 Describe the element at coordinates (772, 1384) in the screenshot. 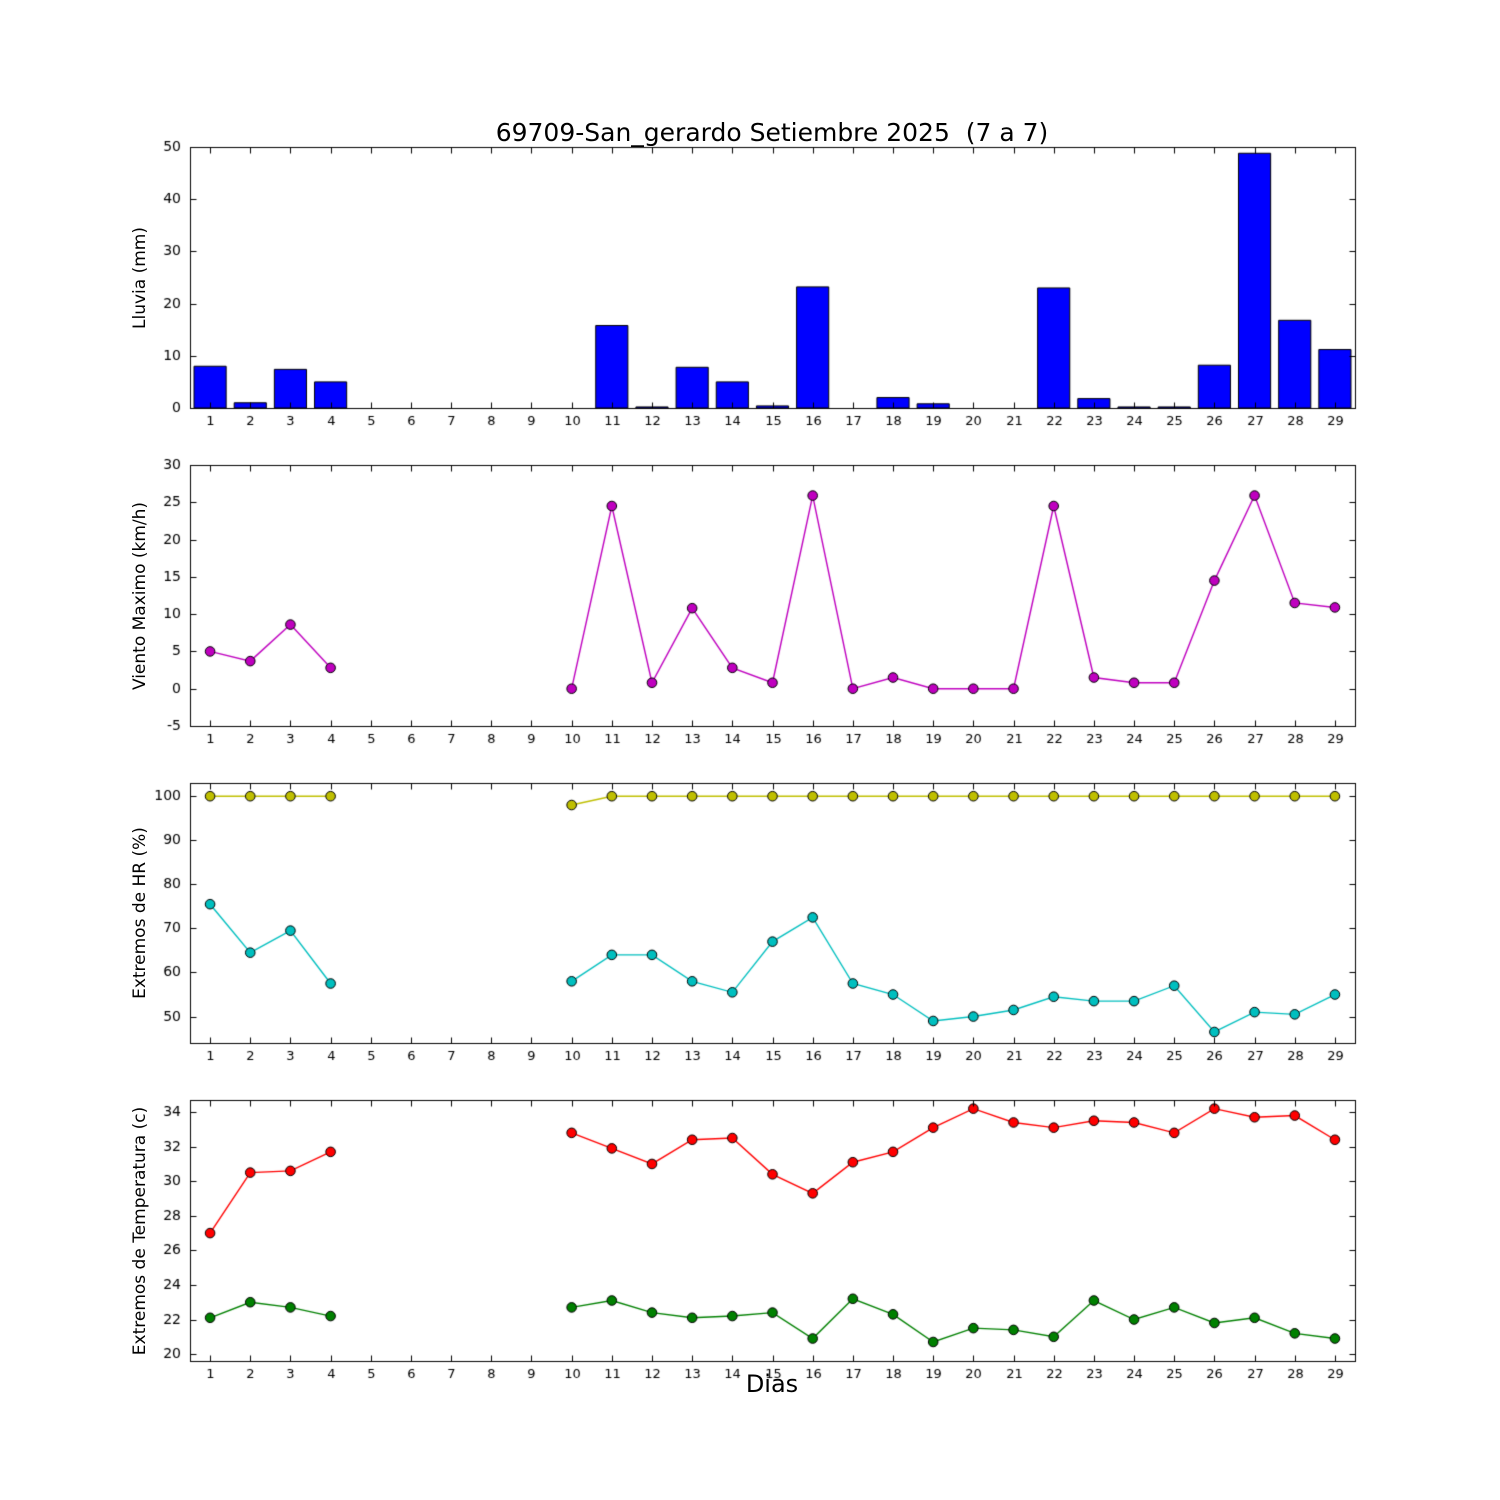

I see `xlabel-dias: Dias` at that location.